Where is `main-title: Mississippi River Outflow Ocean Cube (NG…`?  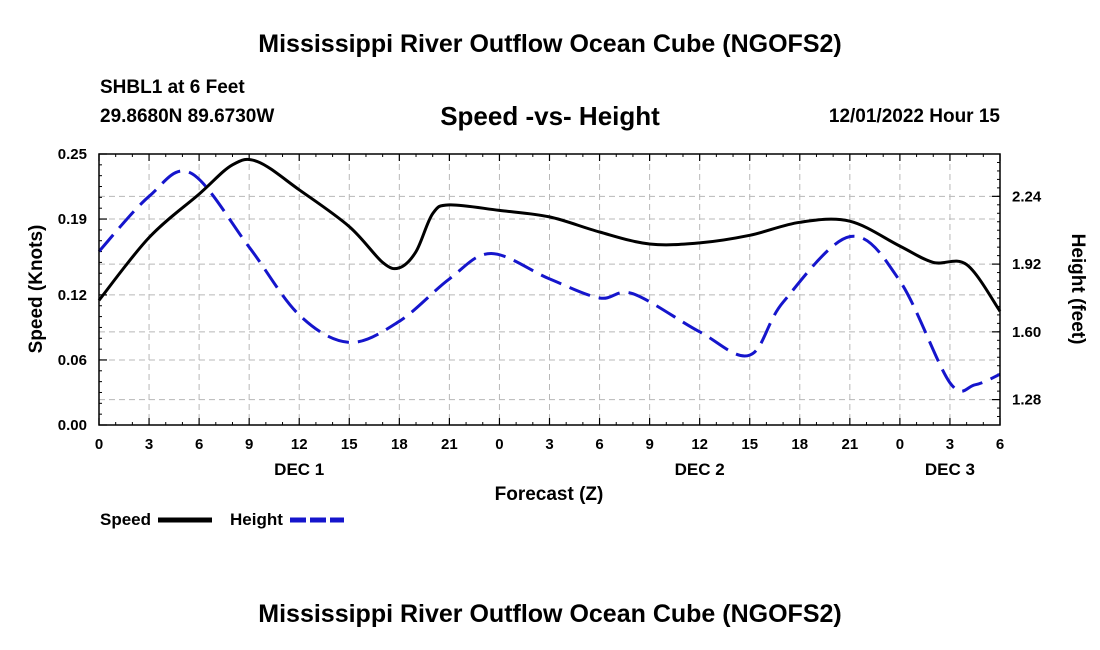 main-title: Mississippi River Outflow Ocean Cube (NG… is located at coordinates (550, 44).